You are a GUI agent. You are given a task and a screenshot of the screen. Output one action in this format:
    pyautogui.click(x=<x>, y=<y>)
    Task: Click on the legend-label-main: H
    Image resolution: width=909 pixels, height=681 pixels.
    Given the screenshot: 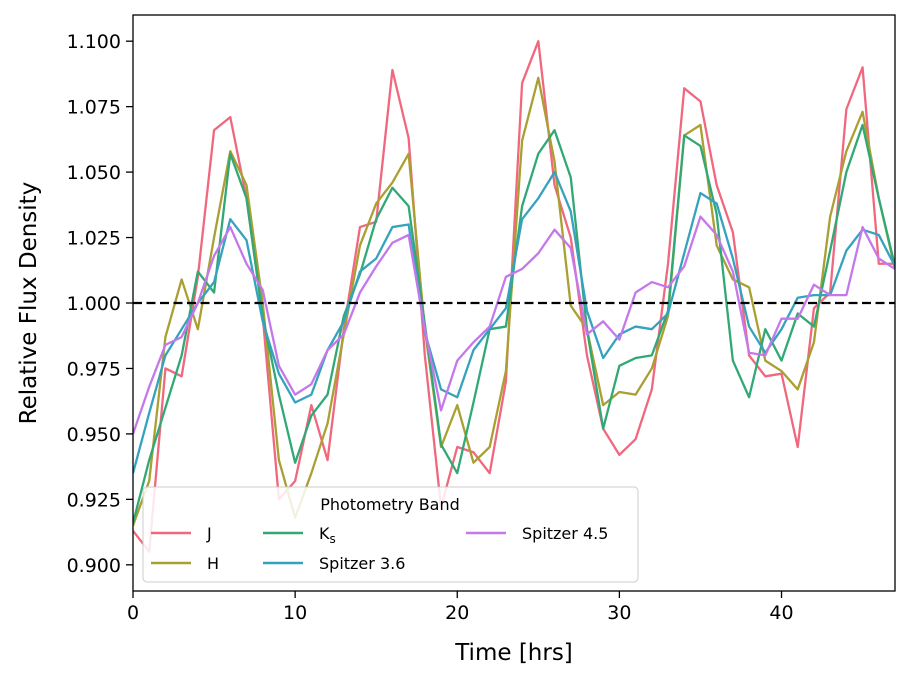 What is the action you would take?
    pyautogui.click(x=213, y=563)
    